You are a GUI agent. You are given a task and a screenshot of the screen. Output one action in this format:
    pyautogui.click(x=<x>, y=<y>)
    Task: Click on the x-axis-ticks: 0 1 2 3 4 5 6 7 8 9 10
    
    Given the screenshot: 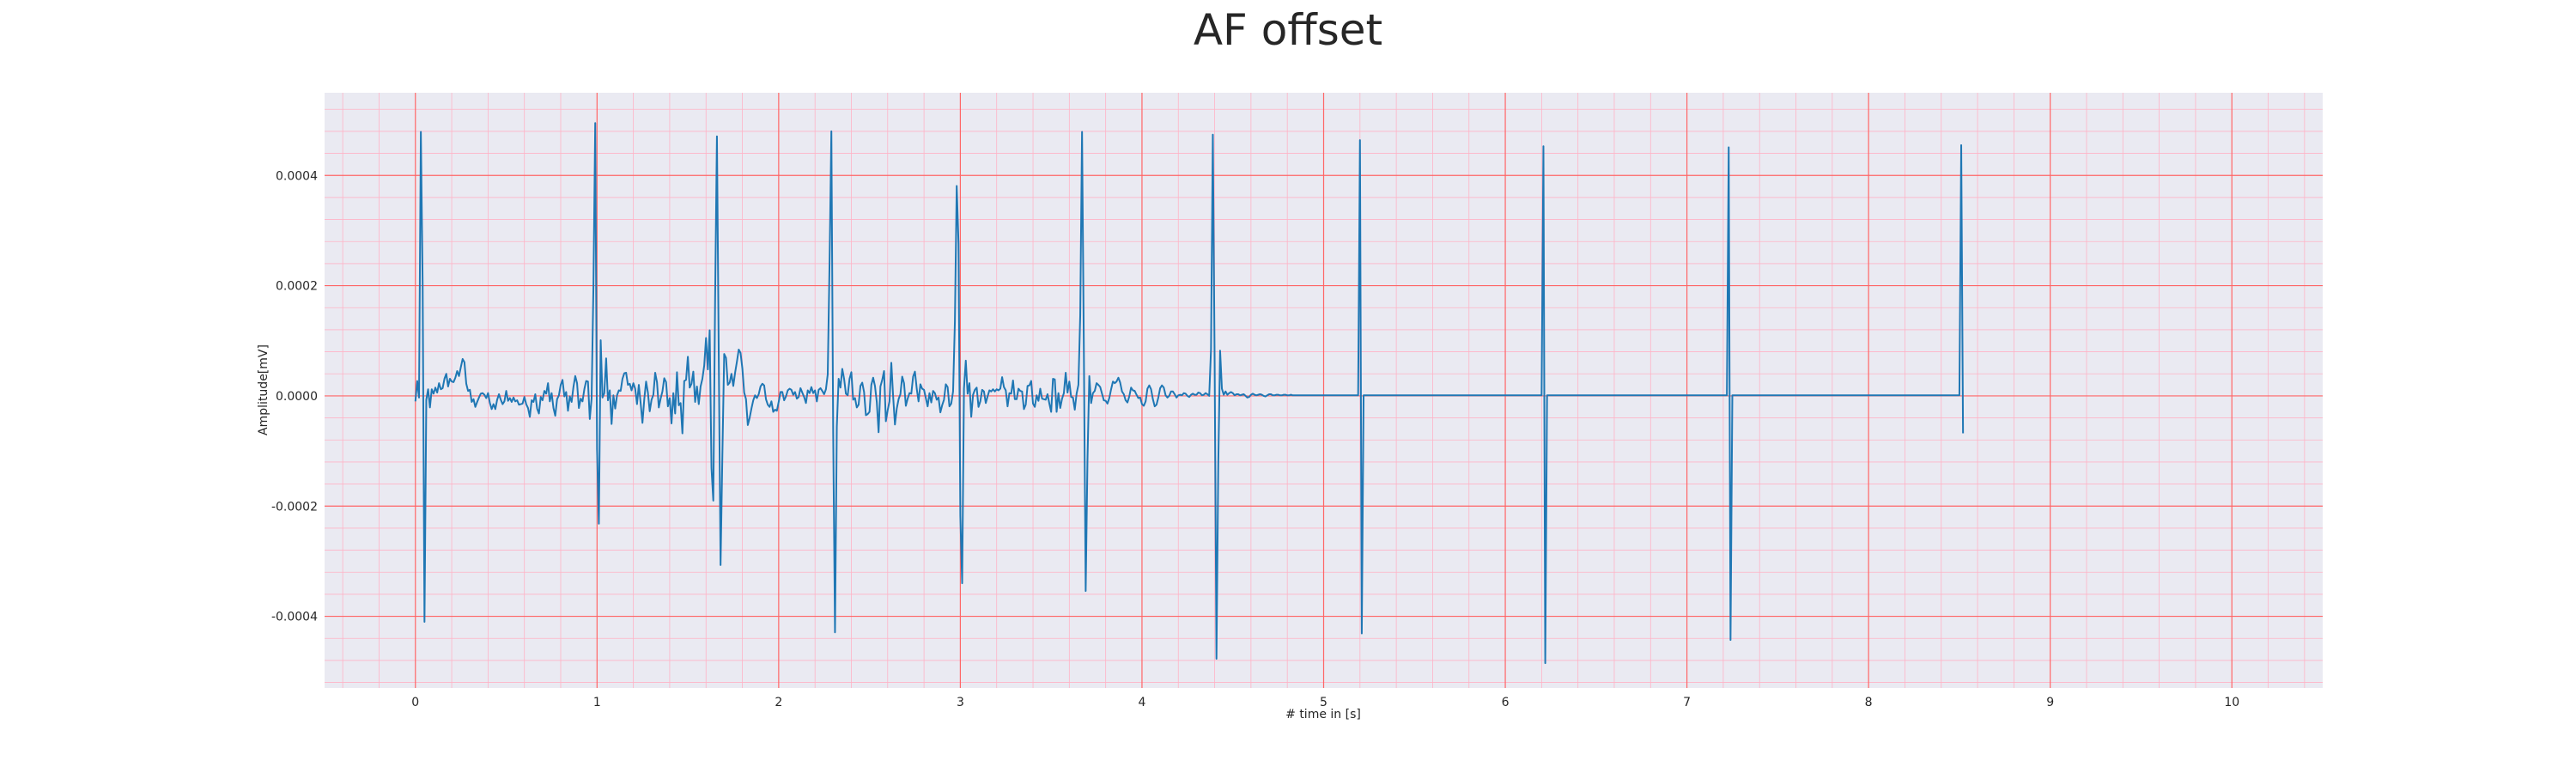 What is the action you would take?
    pyautogui.click(x=1325, y=702)
    